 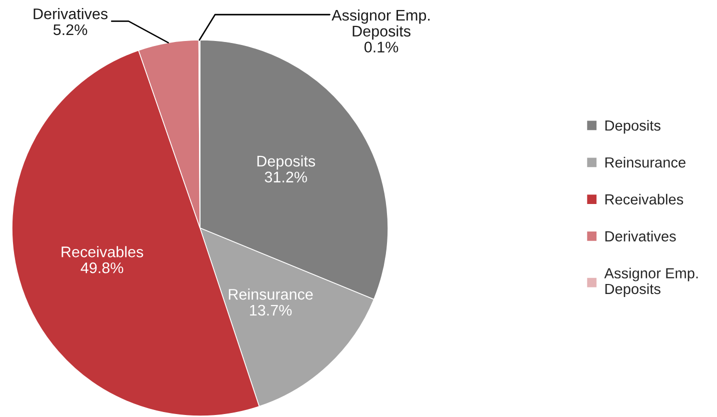 What do you see at coordinates (381, 47) in the screenshot?
I see `data-label: 0.1%` at bounding box center [381, 47].